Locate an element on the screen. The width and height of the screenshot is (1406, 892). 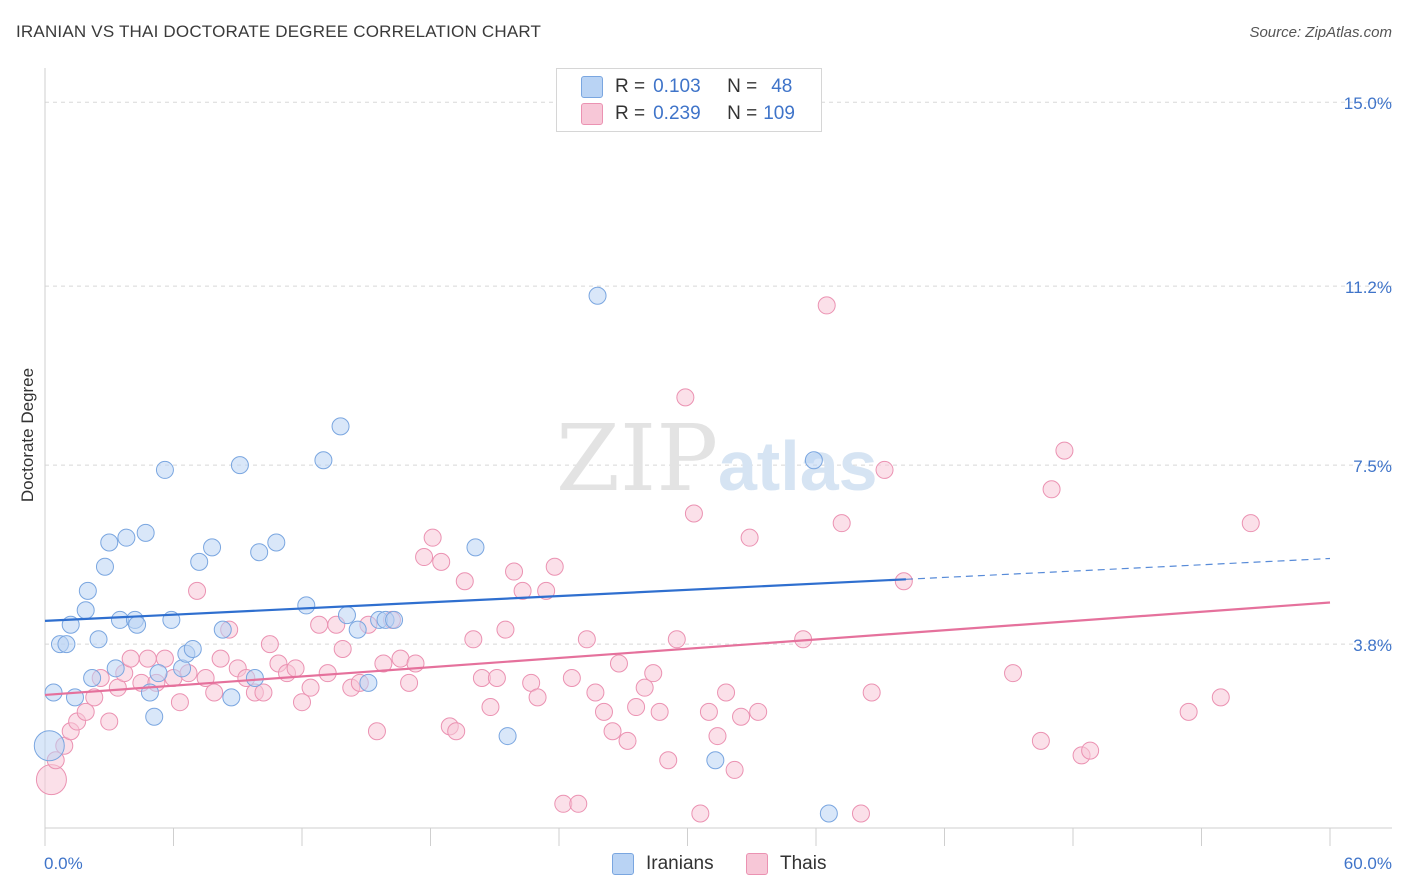
y-tick-label: 3.8% is located at coordinates (1372, 645).